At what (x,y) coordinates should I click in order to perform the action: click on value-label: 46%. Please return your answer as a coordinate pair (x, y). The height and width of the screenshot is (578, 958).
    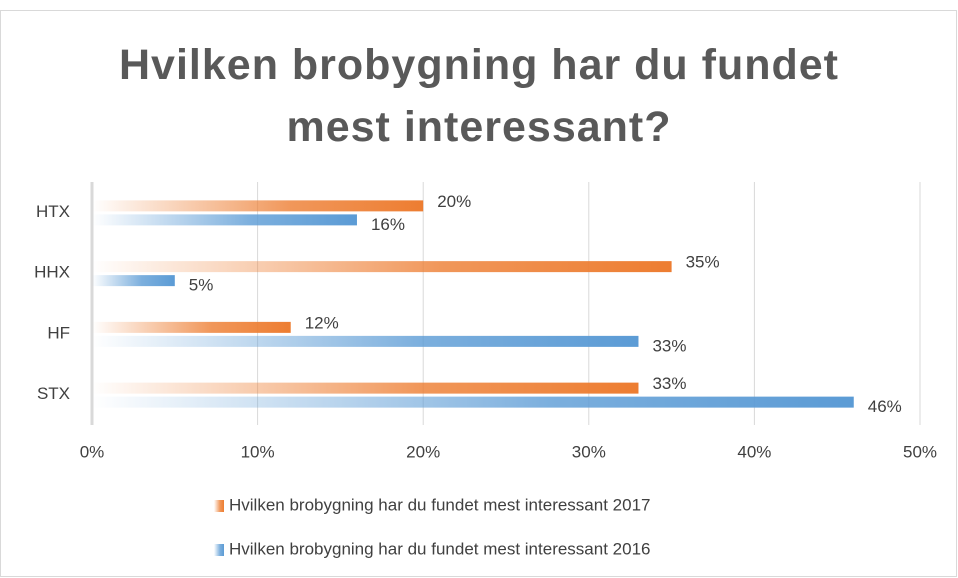
    Looking at the image, I should click on (885, 406).